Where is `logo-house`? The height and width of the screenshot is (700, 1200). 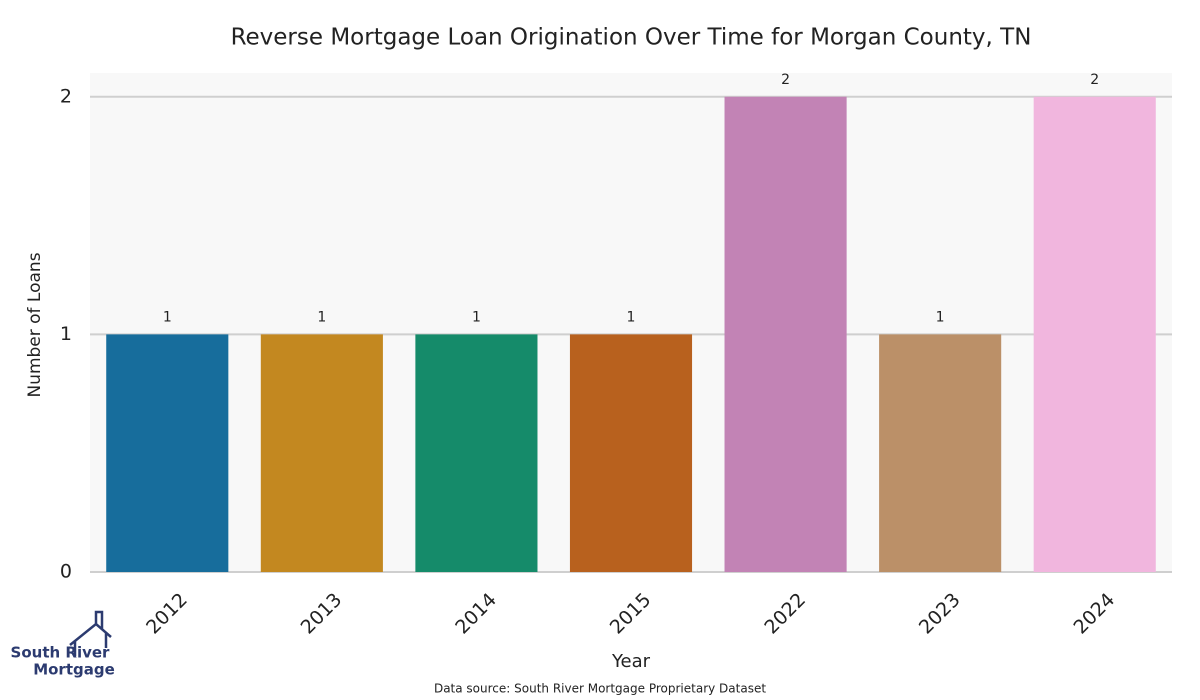
logo-house is located at coordinates (90, 633).